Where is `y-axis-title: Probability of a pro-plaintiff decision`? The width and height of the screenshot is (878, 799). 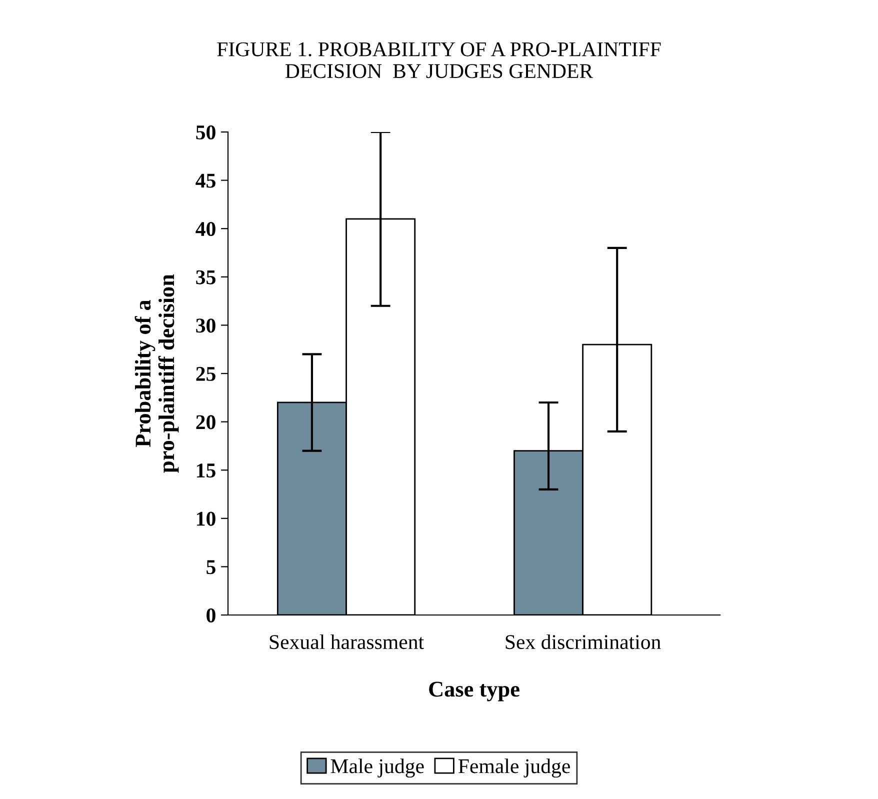 y-axis-title: Probability of a pro-plaintiff decision is located at coordinates (156, 373).